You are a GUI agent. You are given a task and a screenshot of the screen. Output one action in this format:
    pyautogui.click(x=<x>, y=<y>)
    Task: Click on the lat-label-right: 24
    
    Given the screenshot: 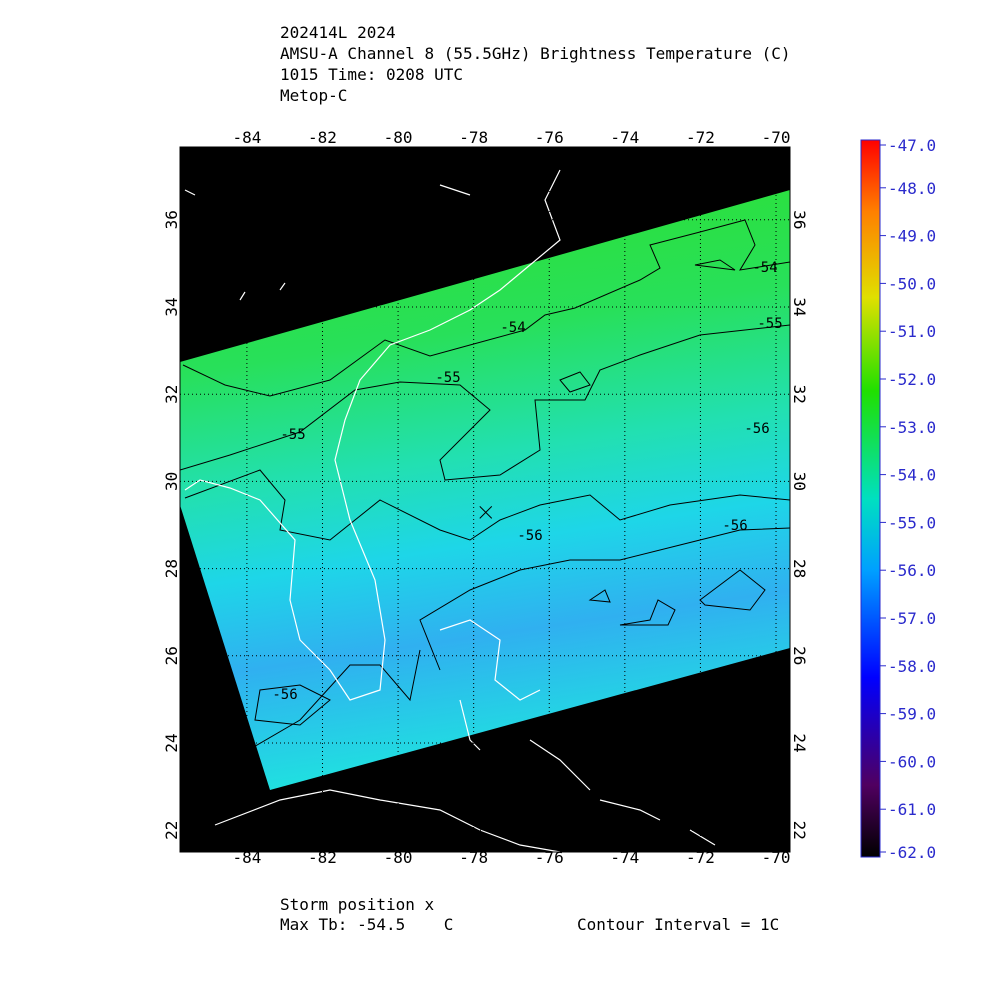 What is the action you would take?
    pyautogui.click(x=799, y=742)
    